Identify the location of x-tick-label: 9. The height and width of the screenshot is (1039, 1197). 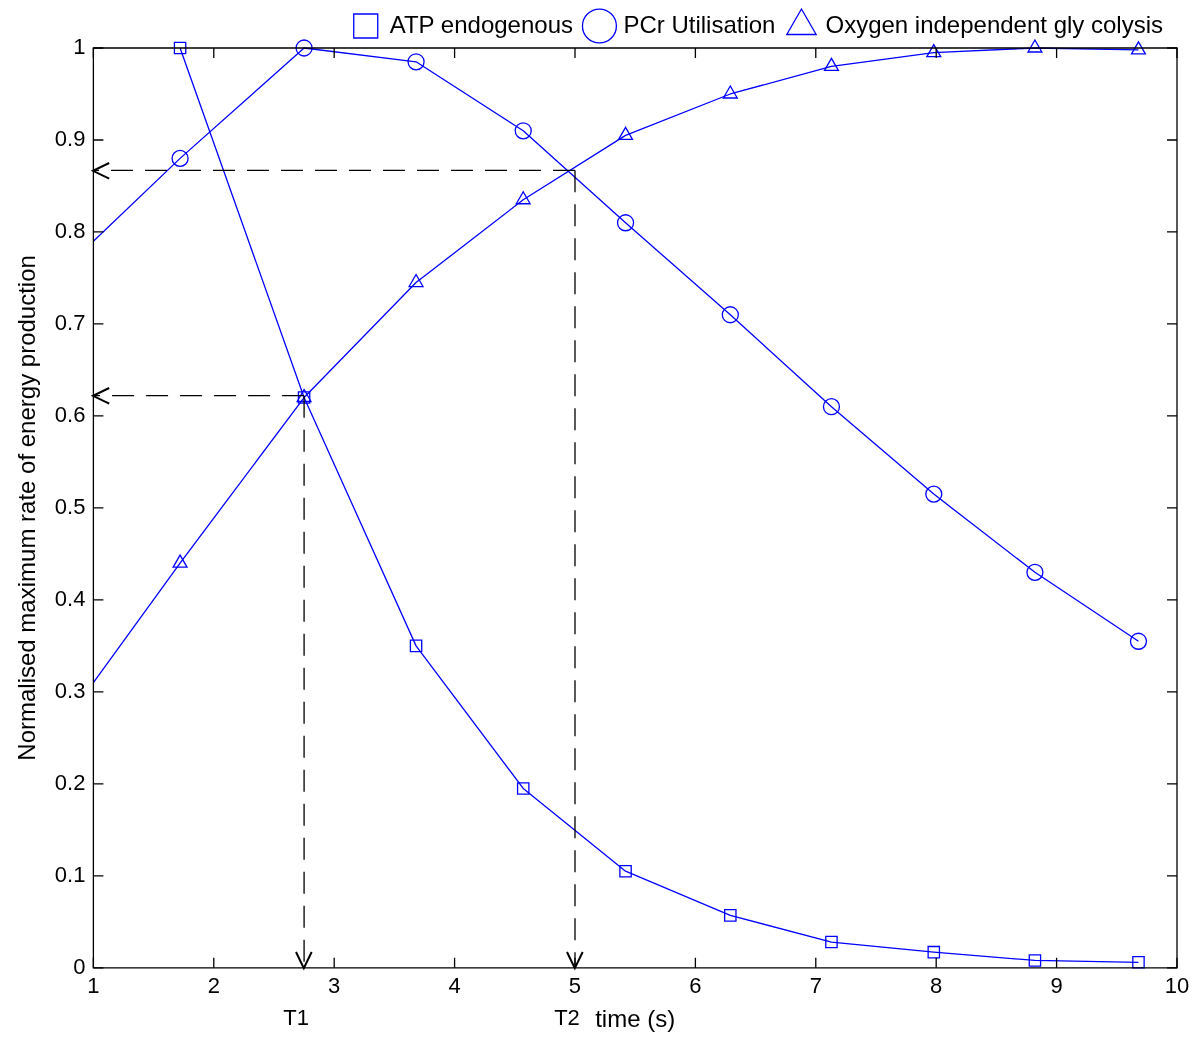
(1056, 986).